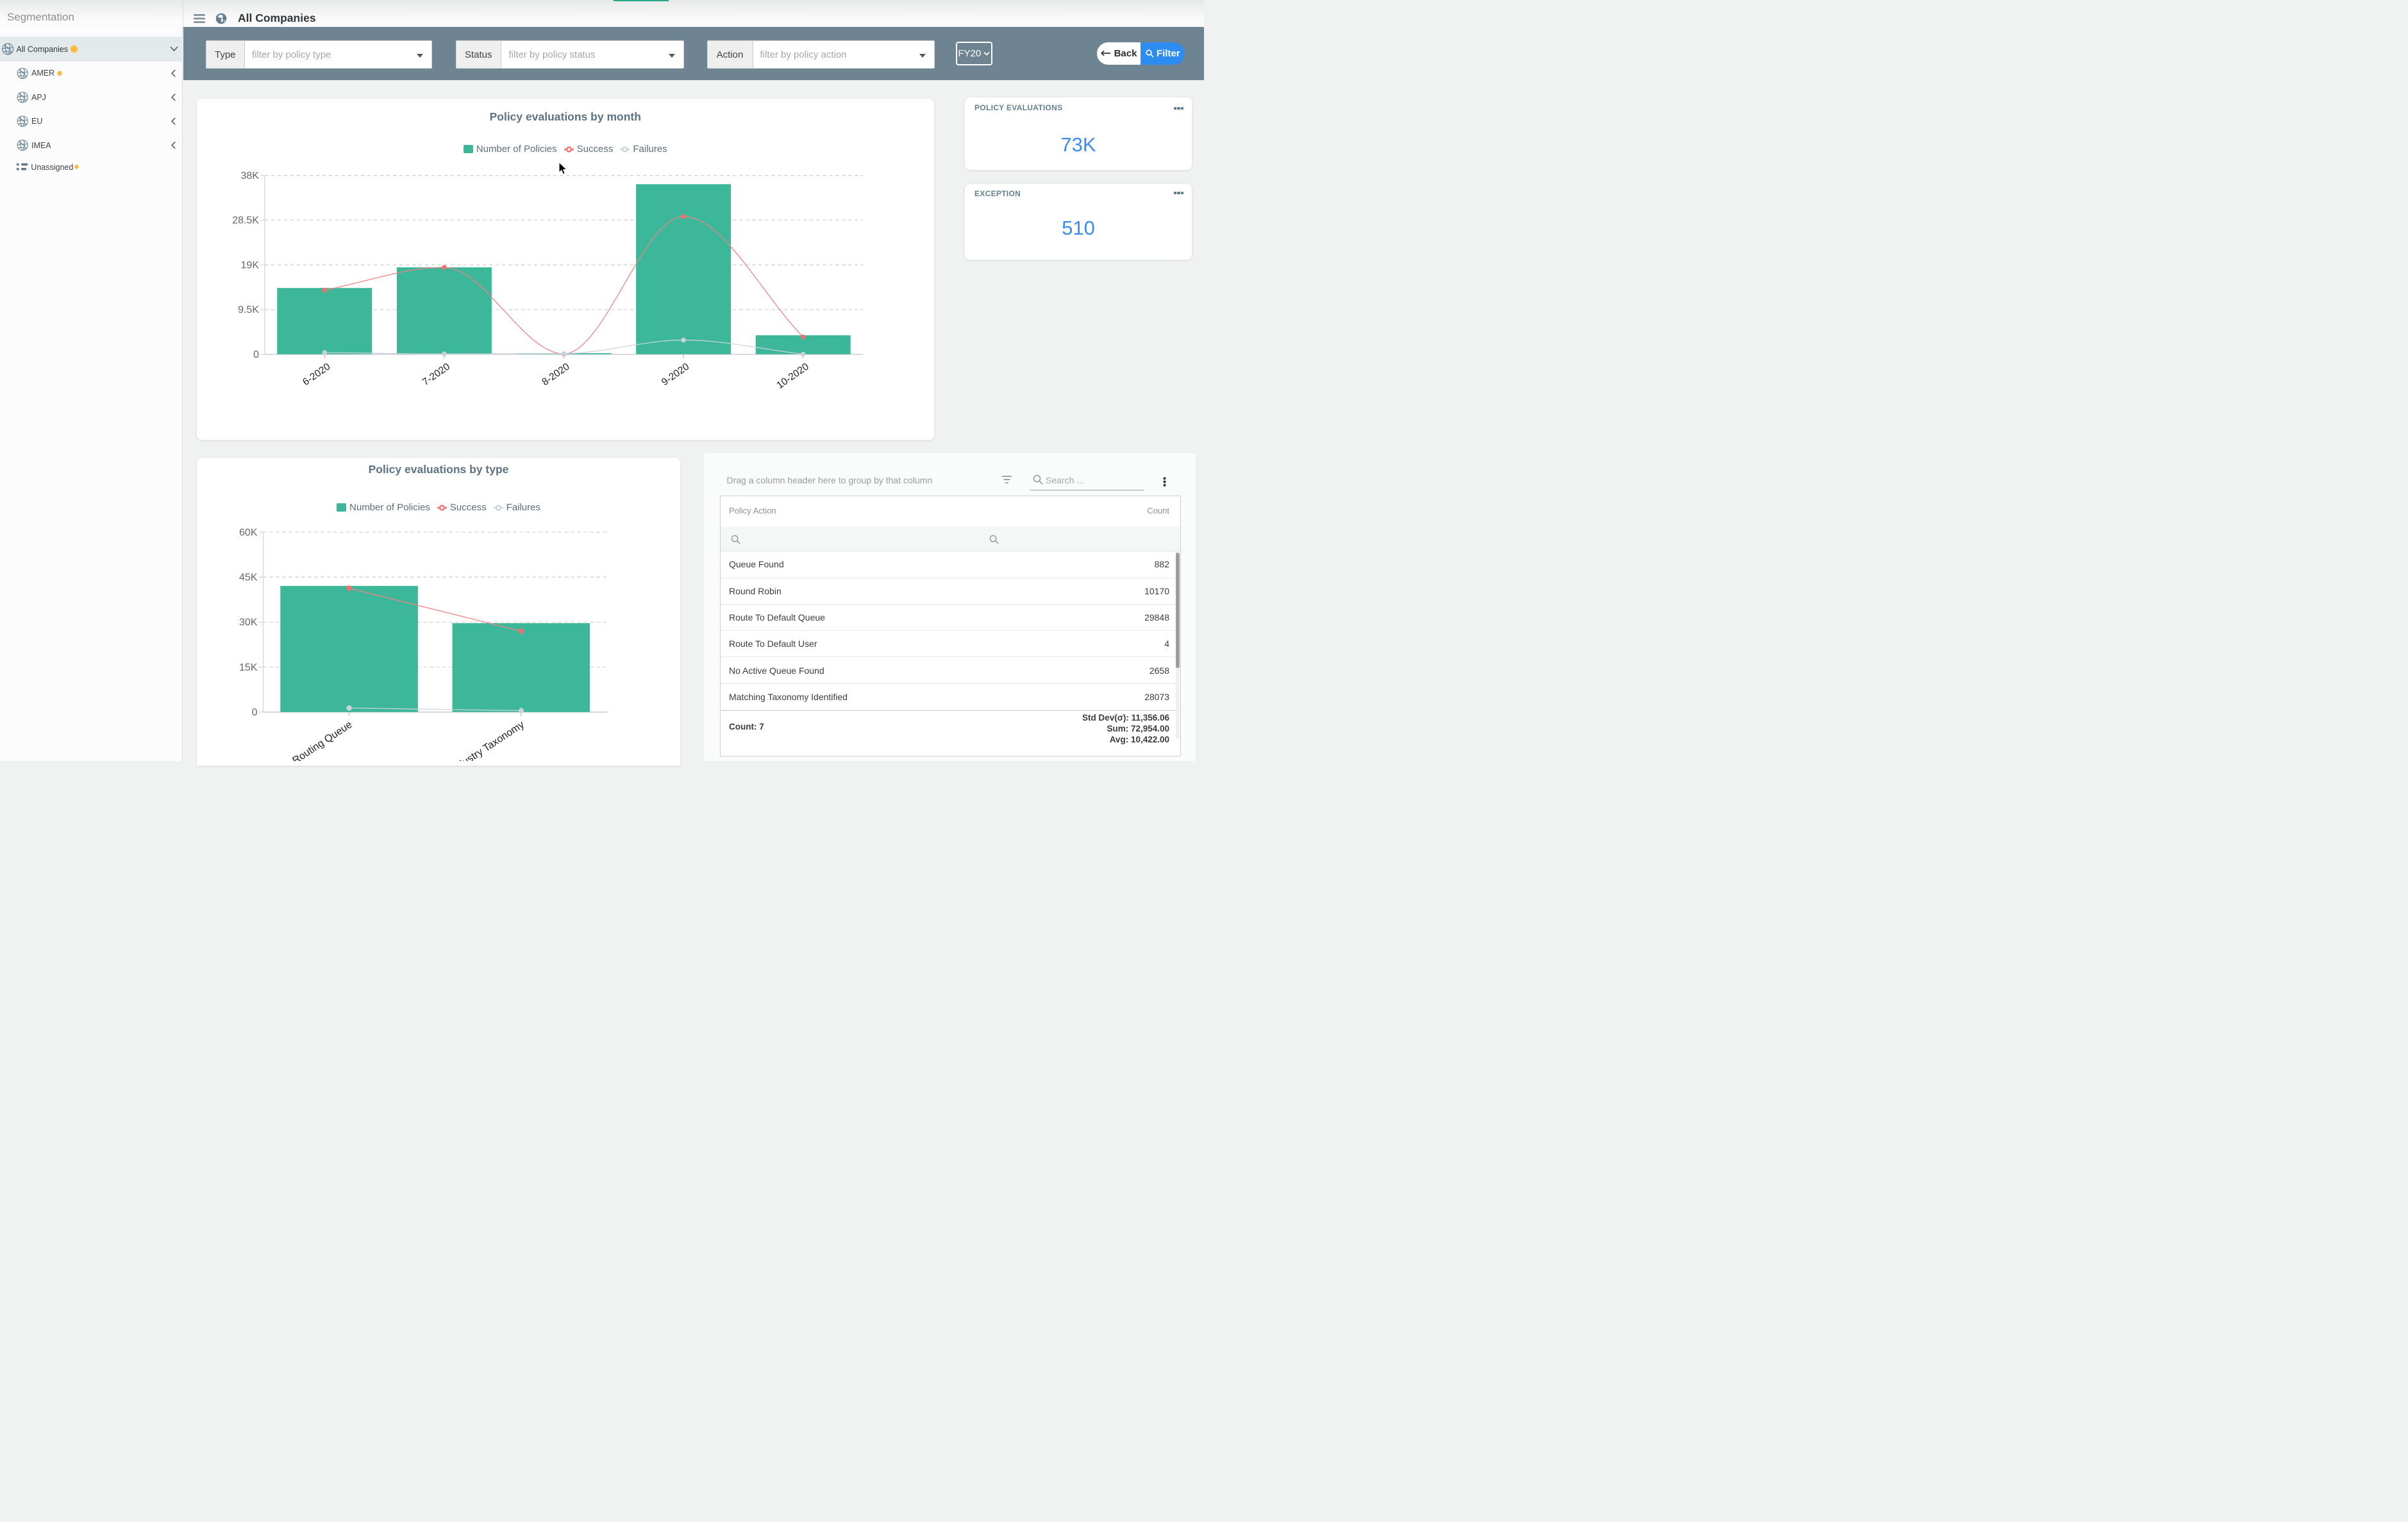 Image resolution: width=2408 pixels, height=1522 pixels. What do you see at coordinates (322, 740) in the screenshot?
I see `svg-text: Routing Queue` at bounding box center [322, 740].